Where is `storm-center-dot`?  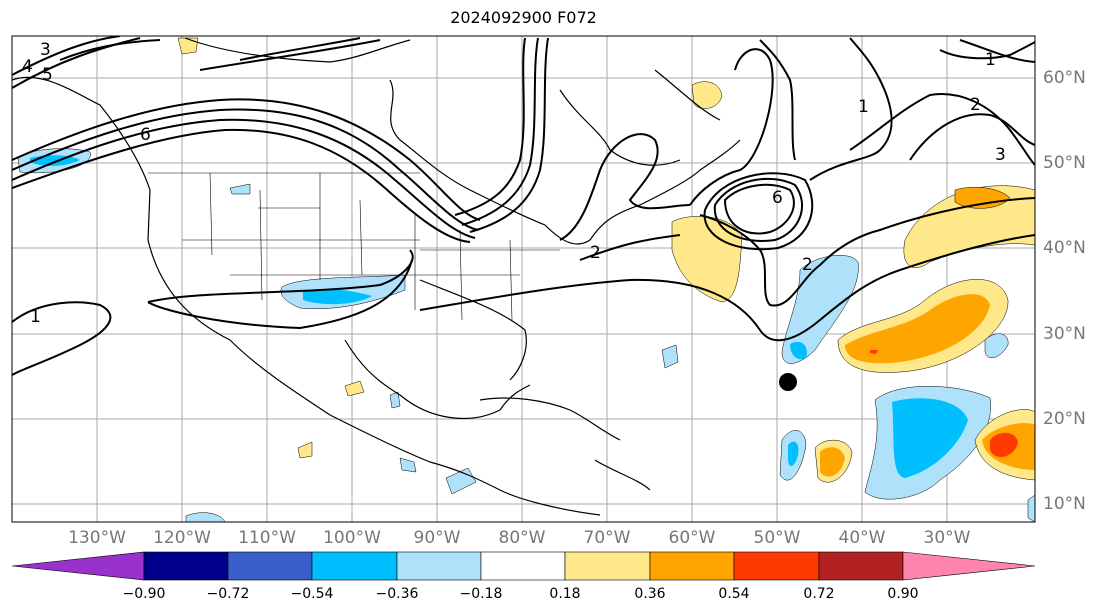
storm-center-dot is located at coordinates (788, 382).